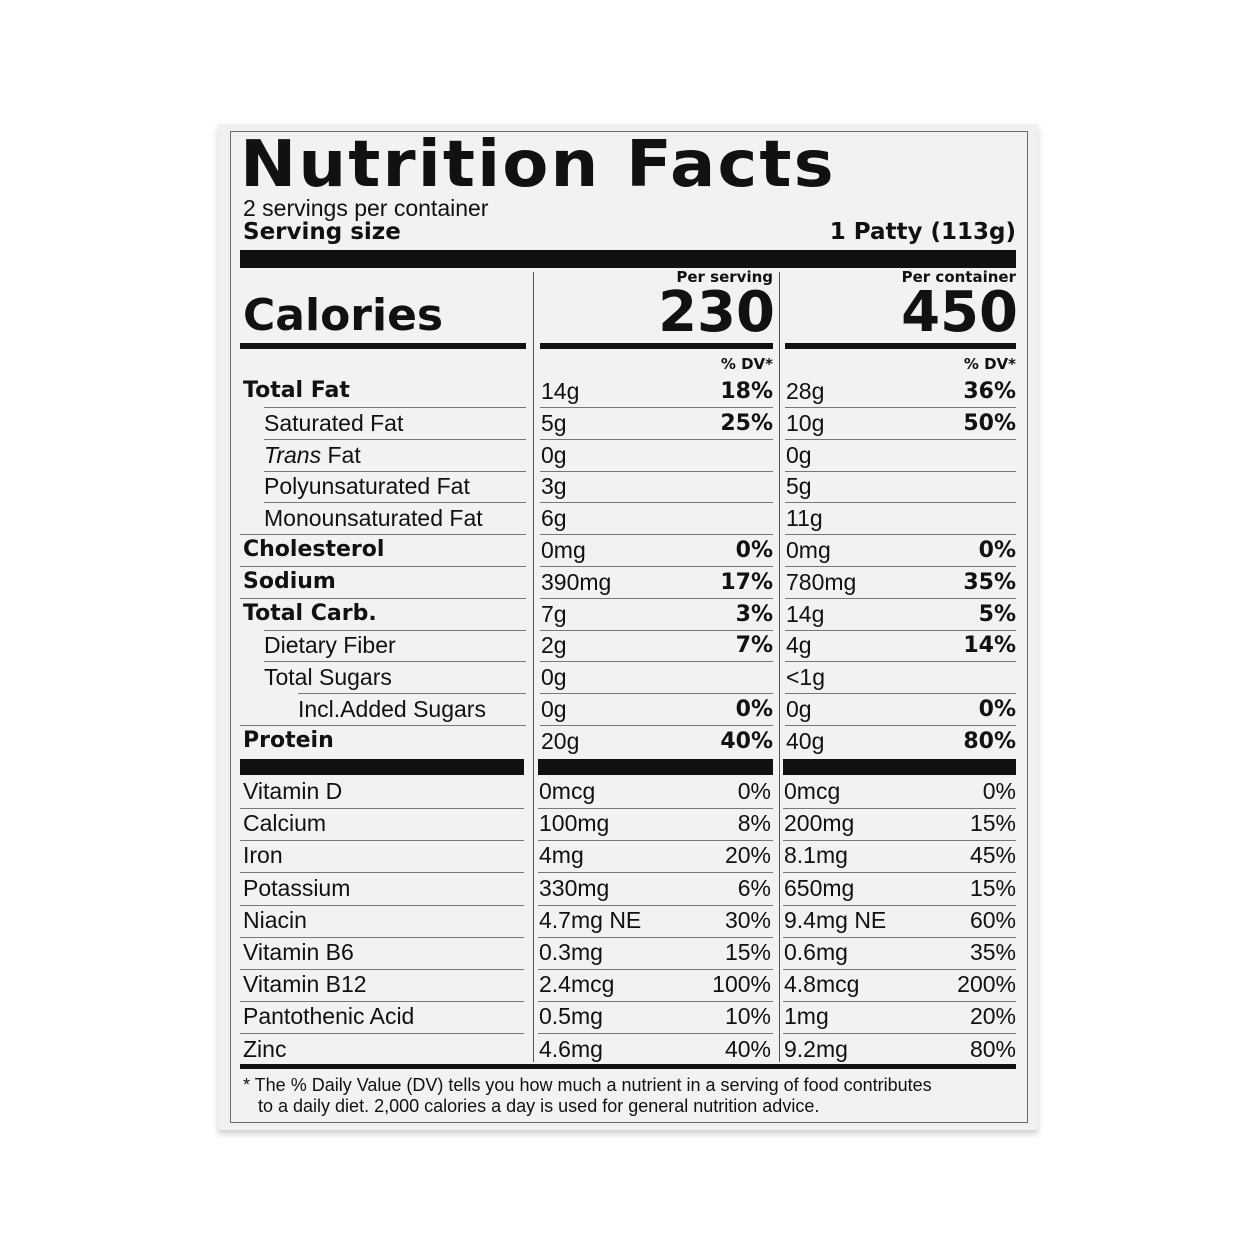 The image size is (1257, 1257). What do you see at coordinates (293, 454) in the screenshot?
I see `nutrient-name-italic: Trans` at bounding box center [293, 454].